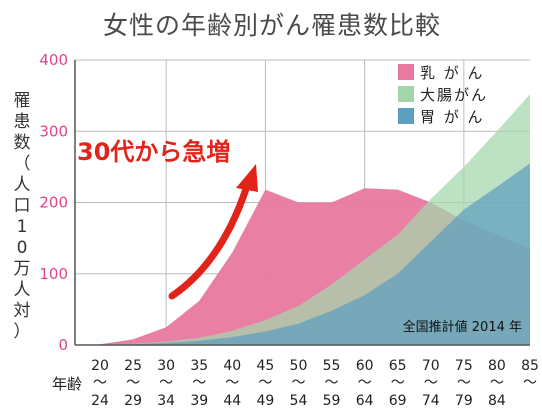 This screenshot has height=414, width=542. What do you see at coordinates (365, 383) in the screenshot?
I see `x-tick-label: 60 〜 64` at bounding box center [365, 383].